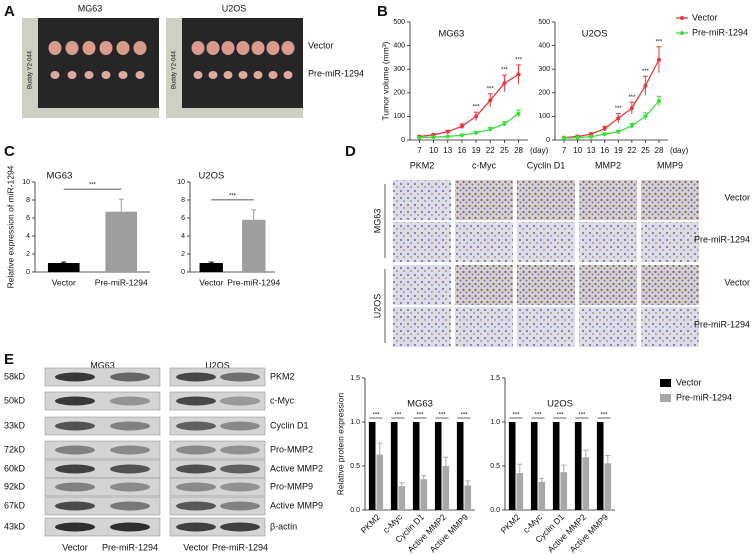 The image size is (752, 555). I want to click on y-tick-label: 400, so click(544, 45).